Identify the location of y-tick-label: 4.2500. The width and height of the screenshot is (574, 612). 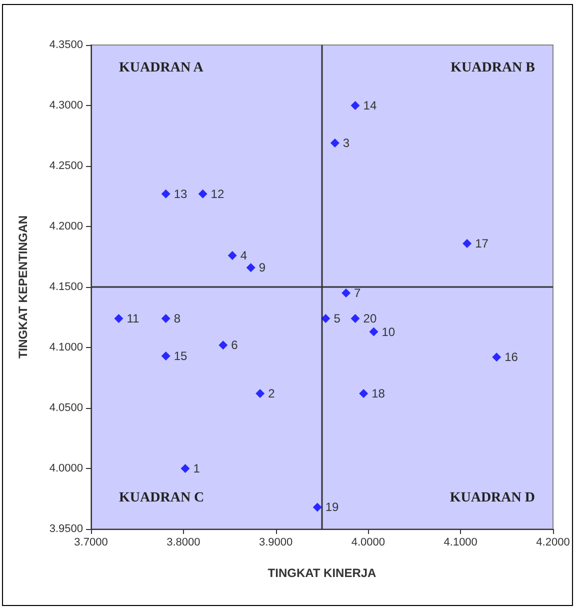
(66, 166).